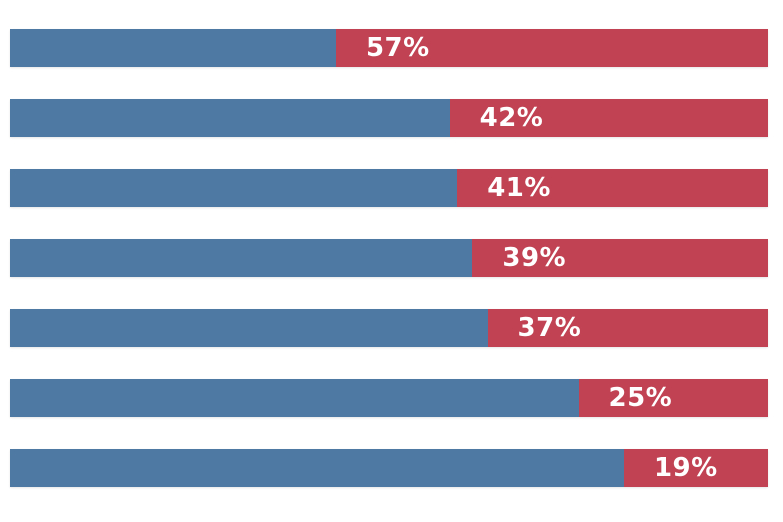 Image resolution: width=783 pixels, height=522 pixels. Describe the element at coordinates (685, 468) in the screenshot. I see `bar-value-label: 19%` at that location.